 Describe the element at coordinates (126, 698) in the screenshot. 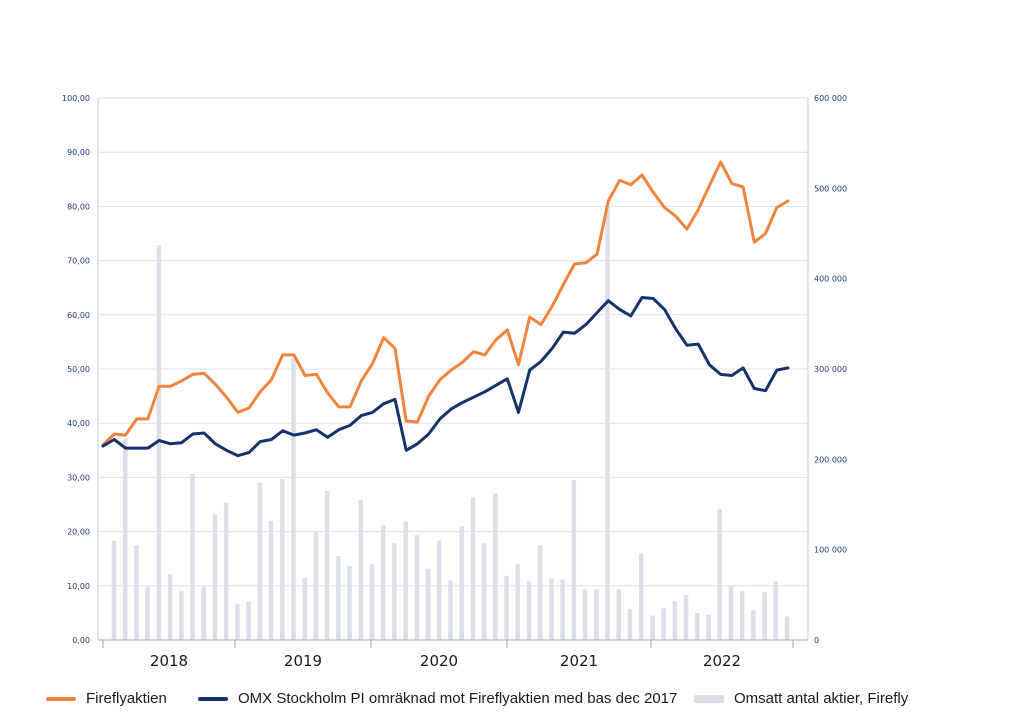

I see `legend-label-firefly: Fireflyaktien` at that location.